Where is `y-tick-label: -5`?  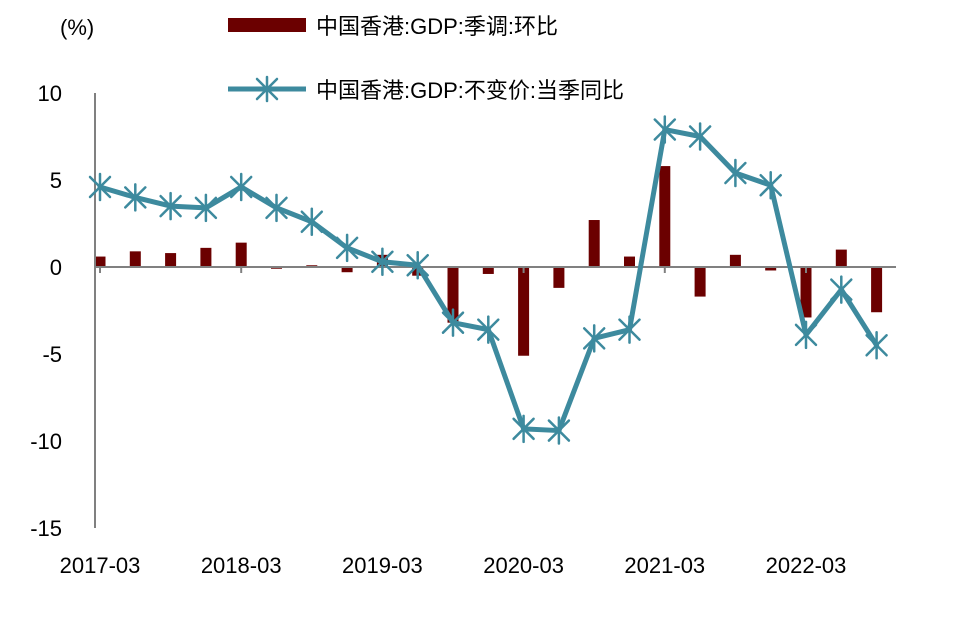 y-tick-label: -5 is located at coordinates (52, 354).